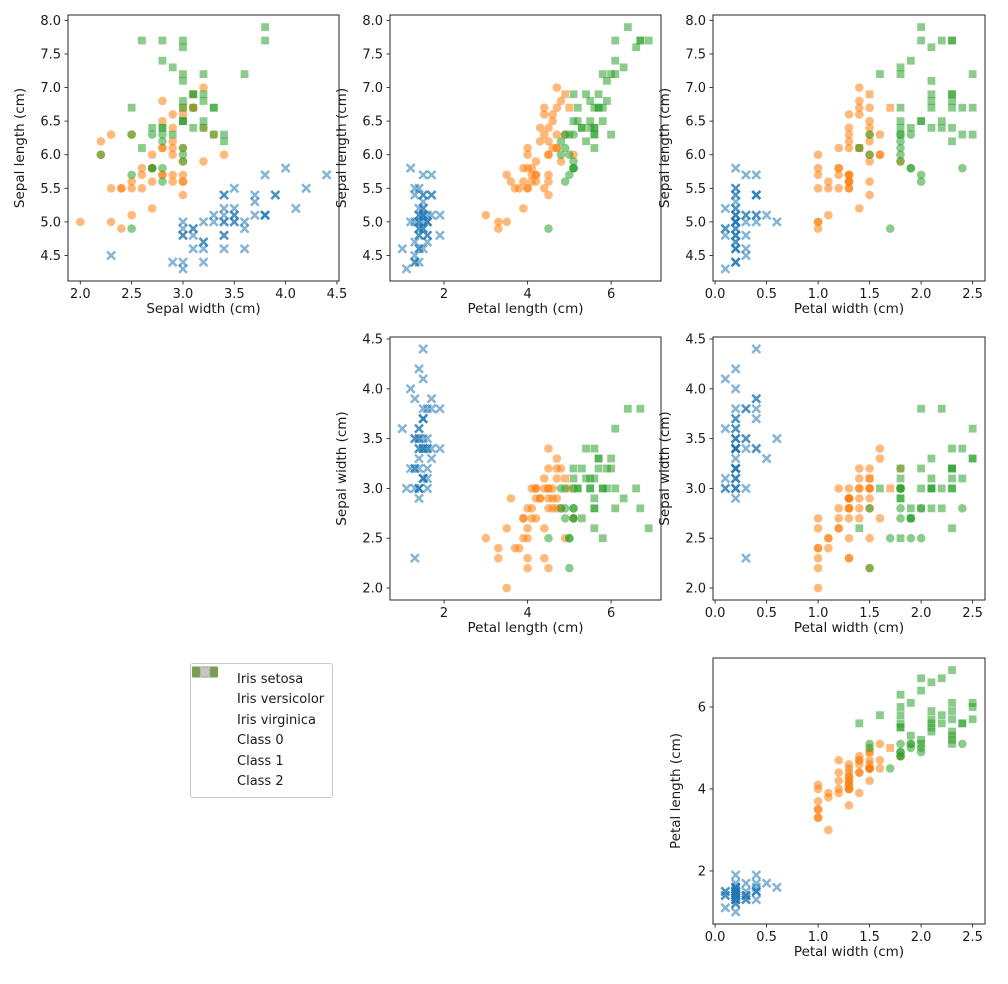 The height and width of the screenshot is (984, 1008). Describe the element at coordinates (372, 439) in the screenshot. I see `y-tick-label: 3.5` at that location.